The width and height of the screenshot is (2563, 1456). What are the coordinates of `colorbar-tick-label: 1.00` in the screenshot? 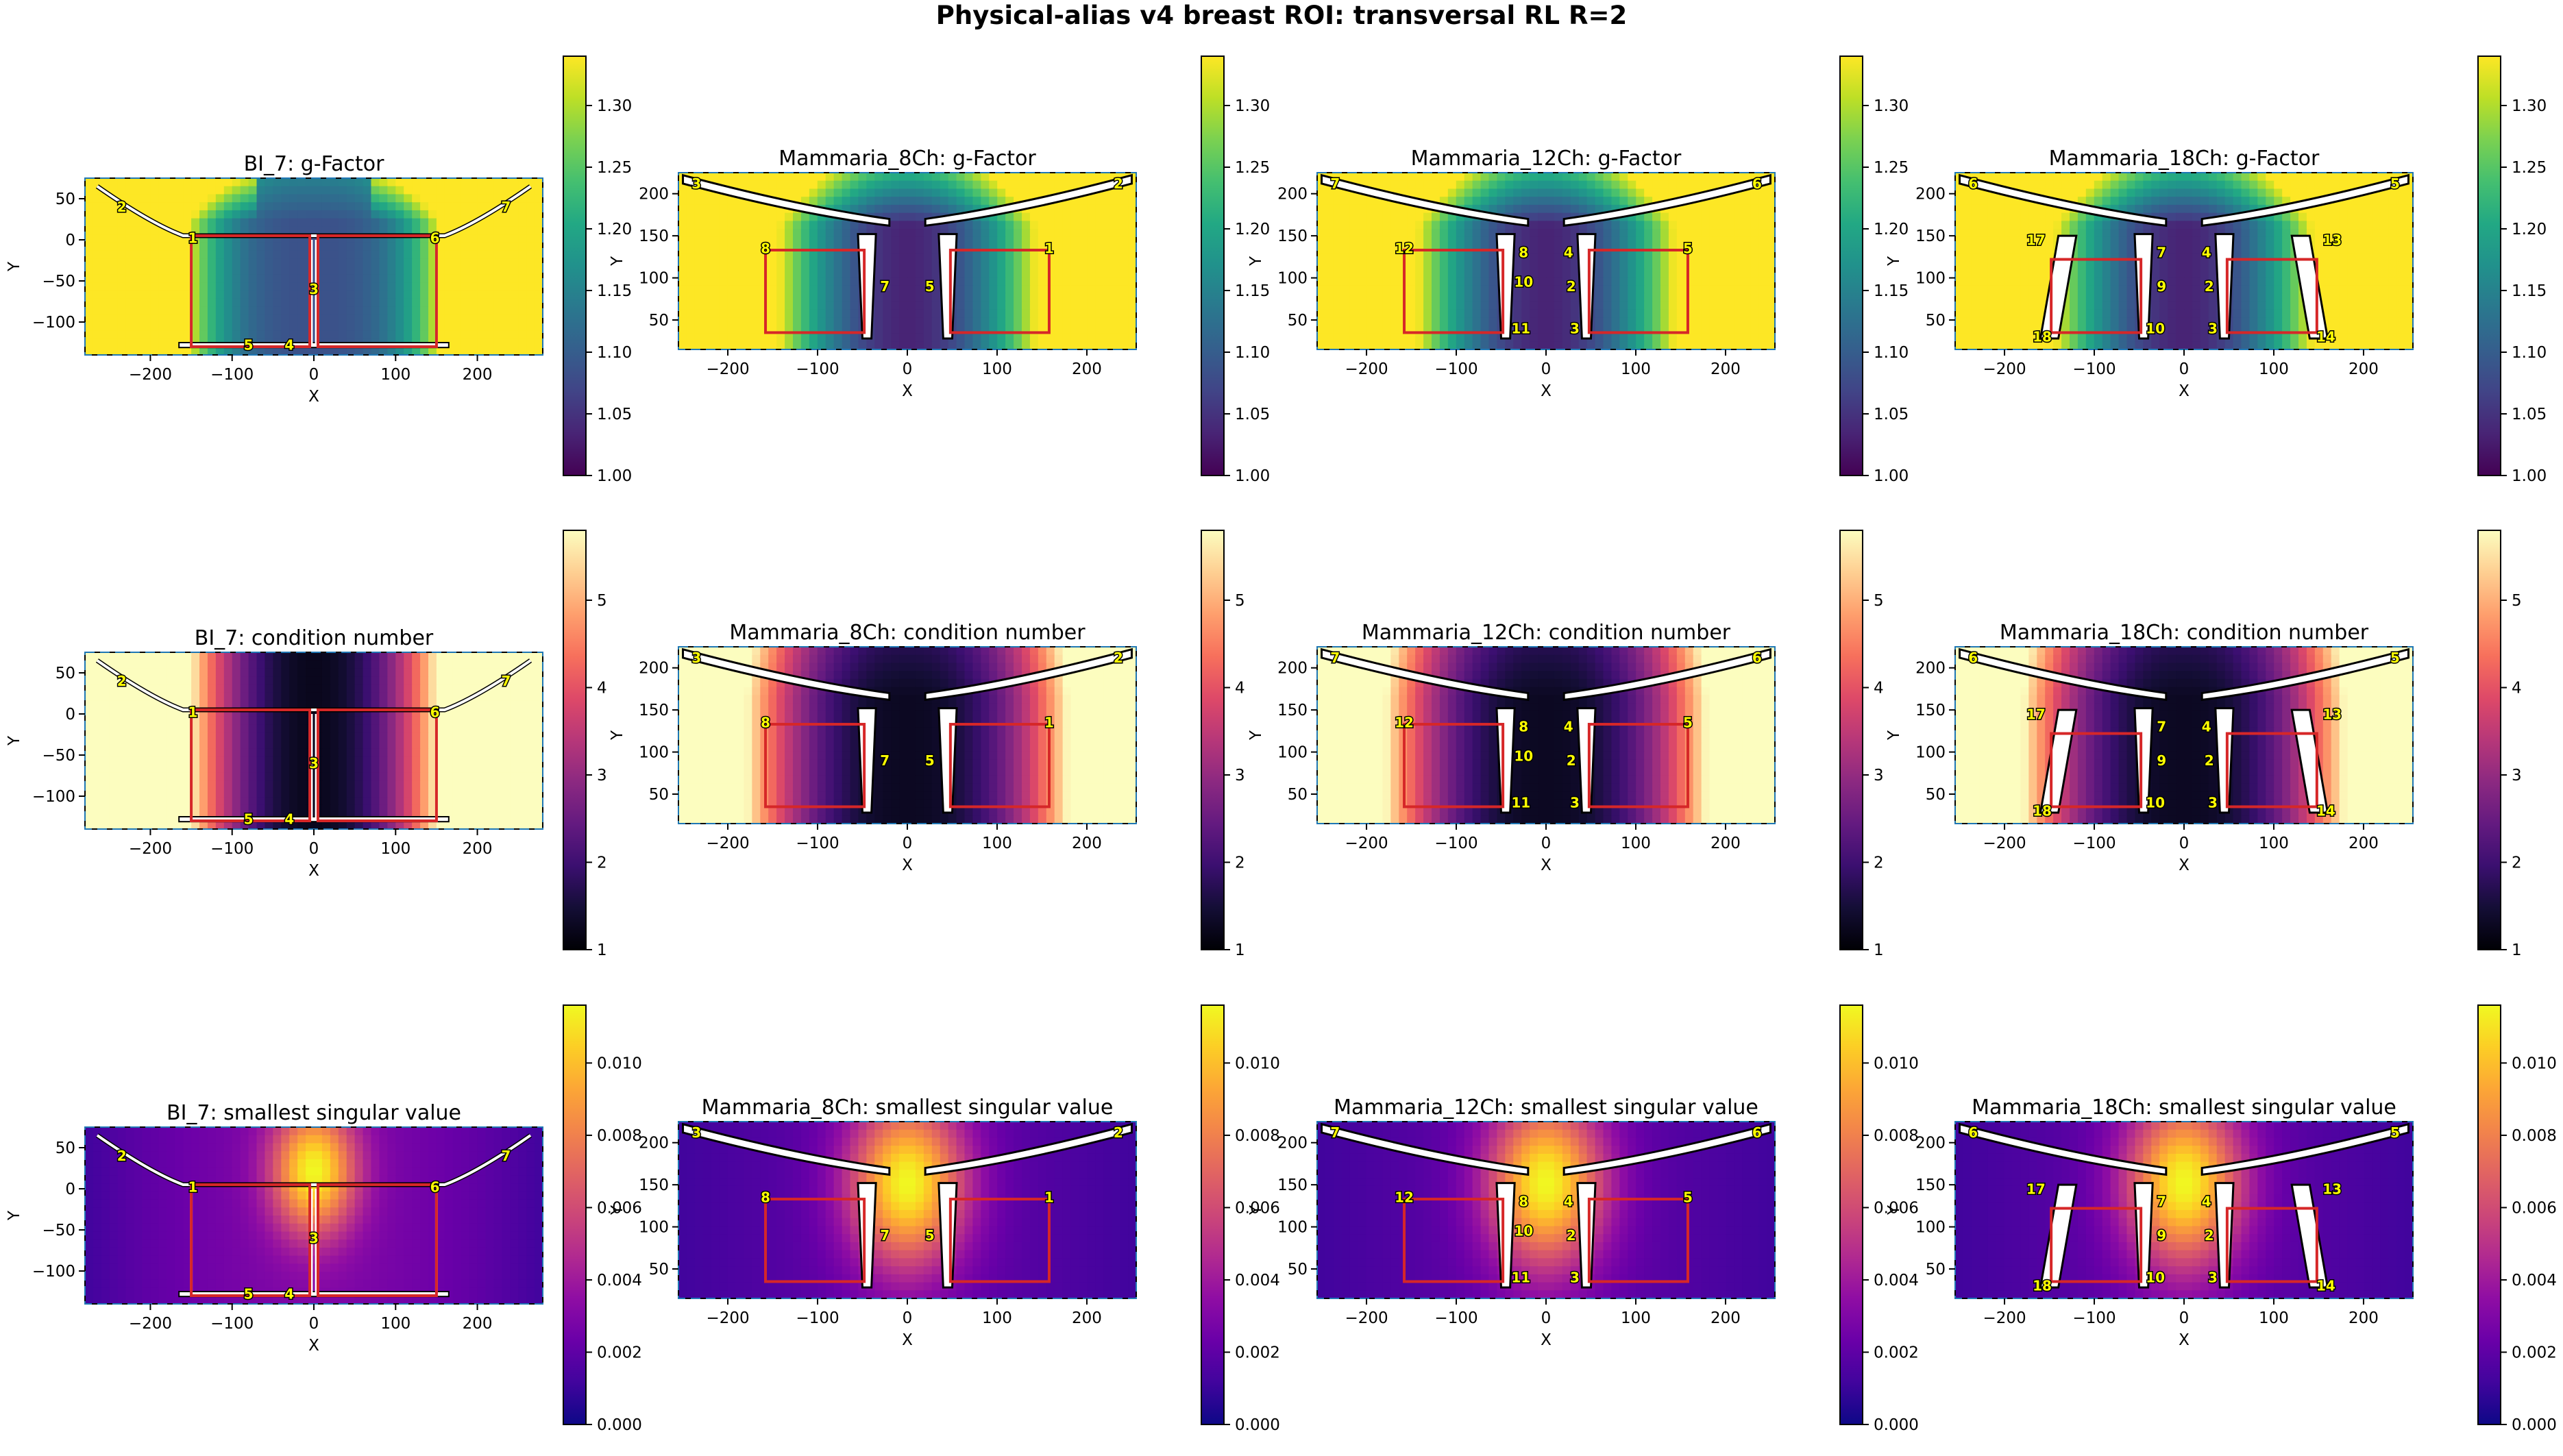 It's located at (1252, 476).